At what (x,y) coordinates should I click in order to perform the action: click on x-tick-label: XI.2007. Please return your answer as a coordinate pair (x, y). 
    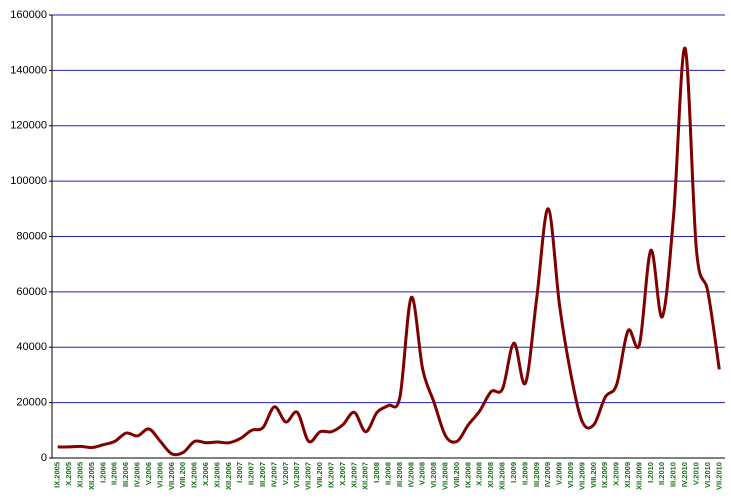
    Looking at the image, I should click on (353, 475).